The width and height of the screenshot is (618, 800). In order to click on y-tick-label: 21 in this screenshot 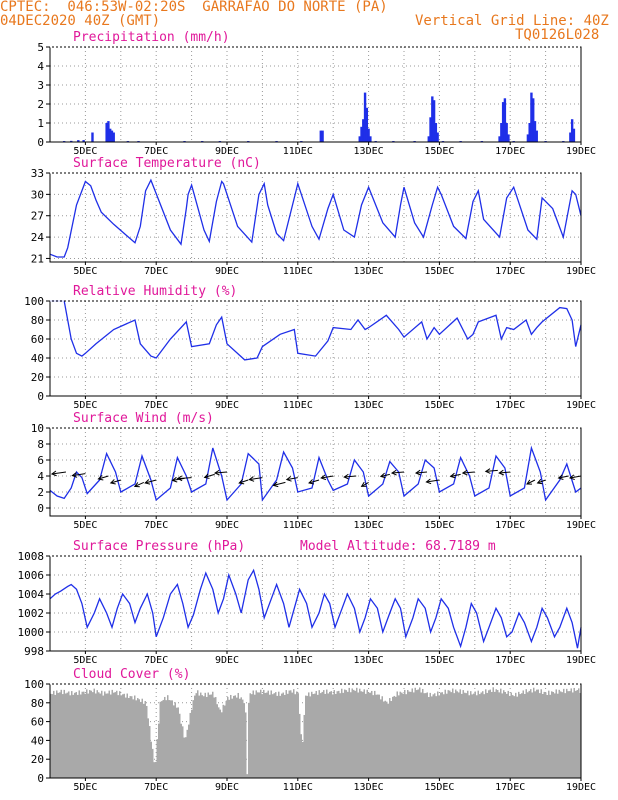, I will do `click(37, 258)`.